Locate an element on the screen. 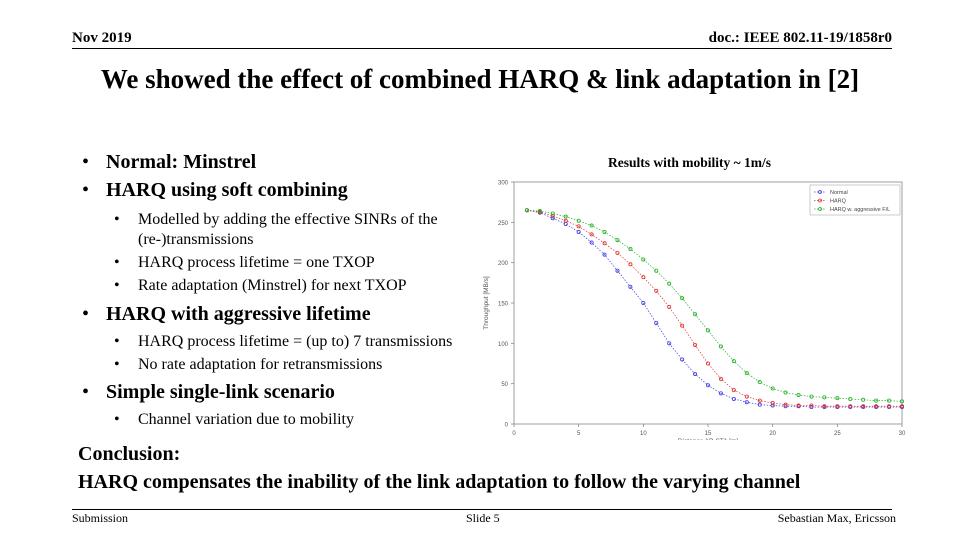  x-tick-label: 0 is located at coordinates (514, 434).